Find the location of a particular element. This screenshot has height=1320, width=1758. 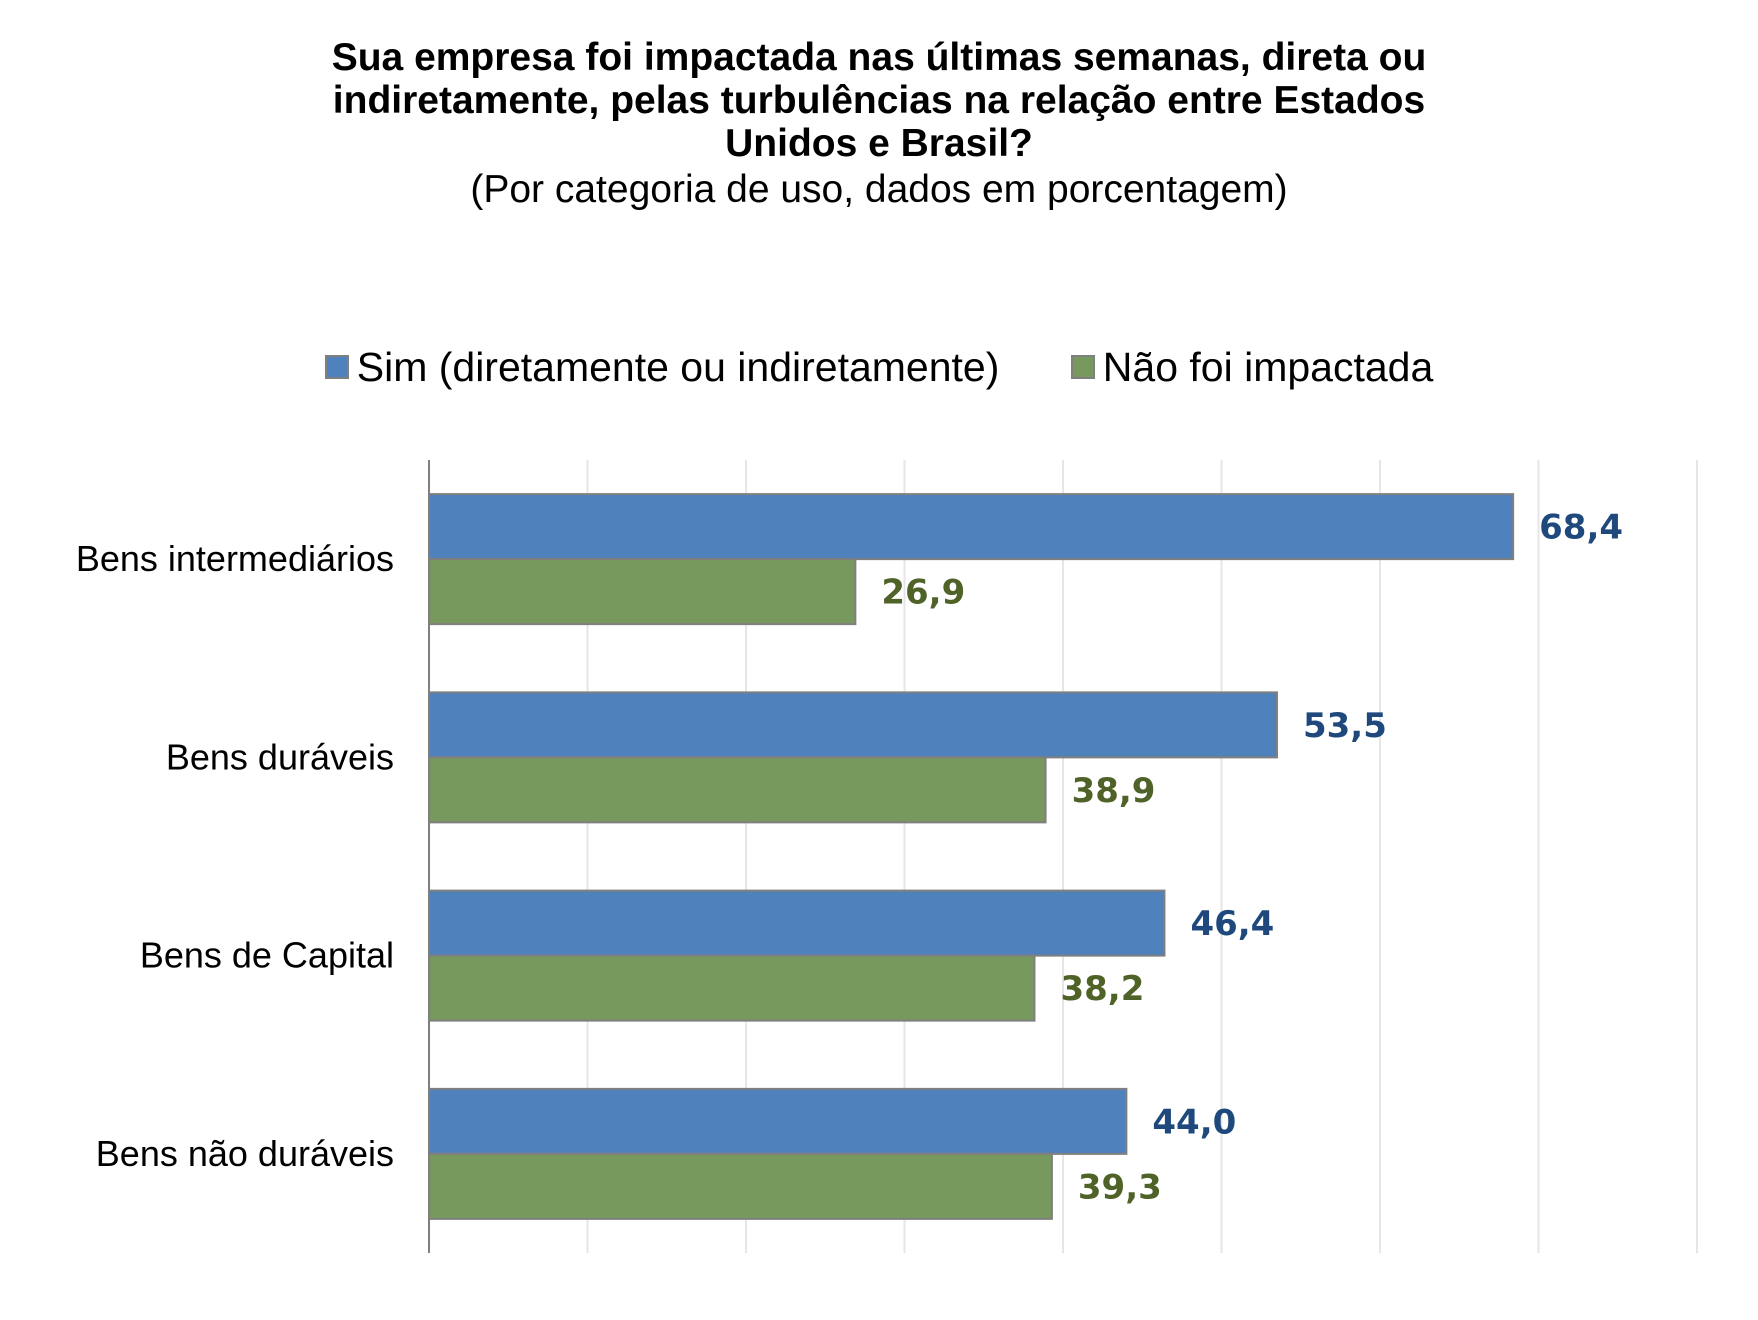

data-label: 38,2 is located at coordinates (1102, 989).